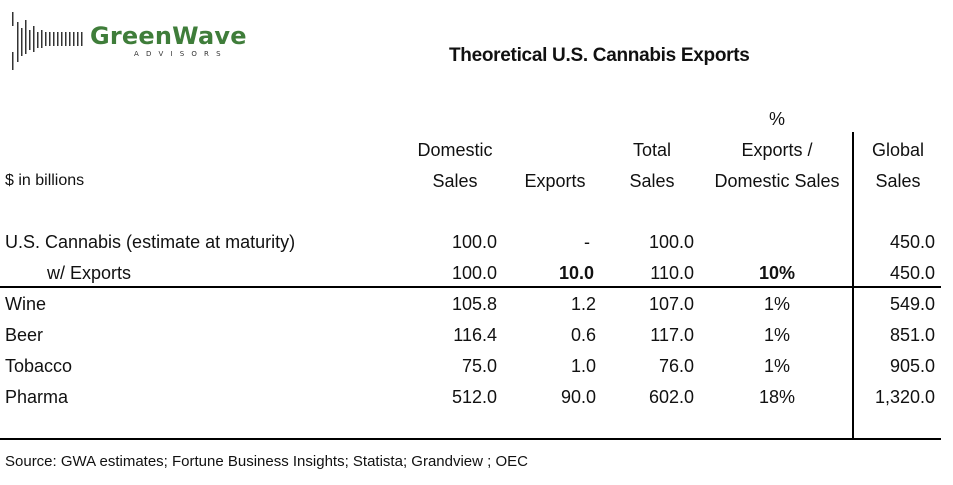 This screenshot has width=953, height=485. I want to click on header-pct-2: Exports /, so click(777, 150).